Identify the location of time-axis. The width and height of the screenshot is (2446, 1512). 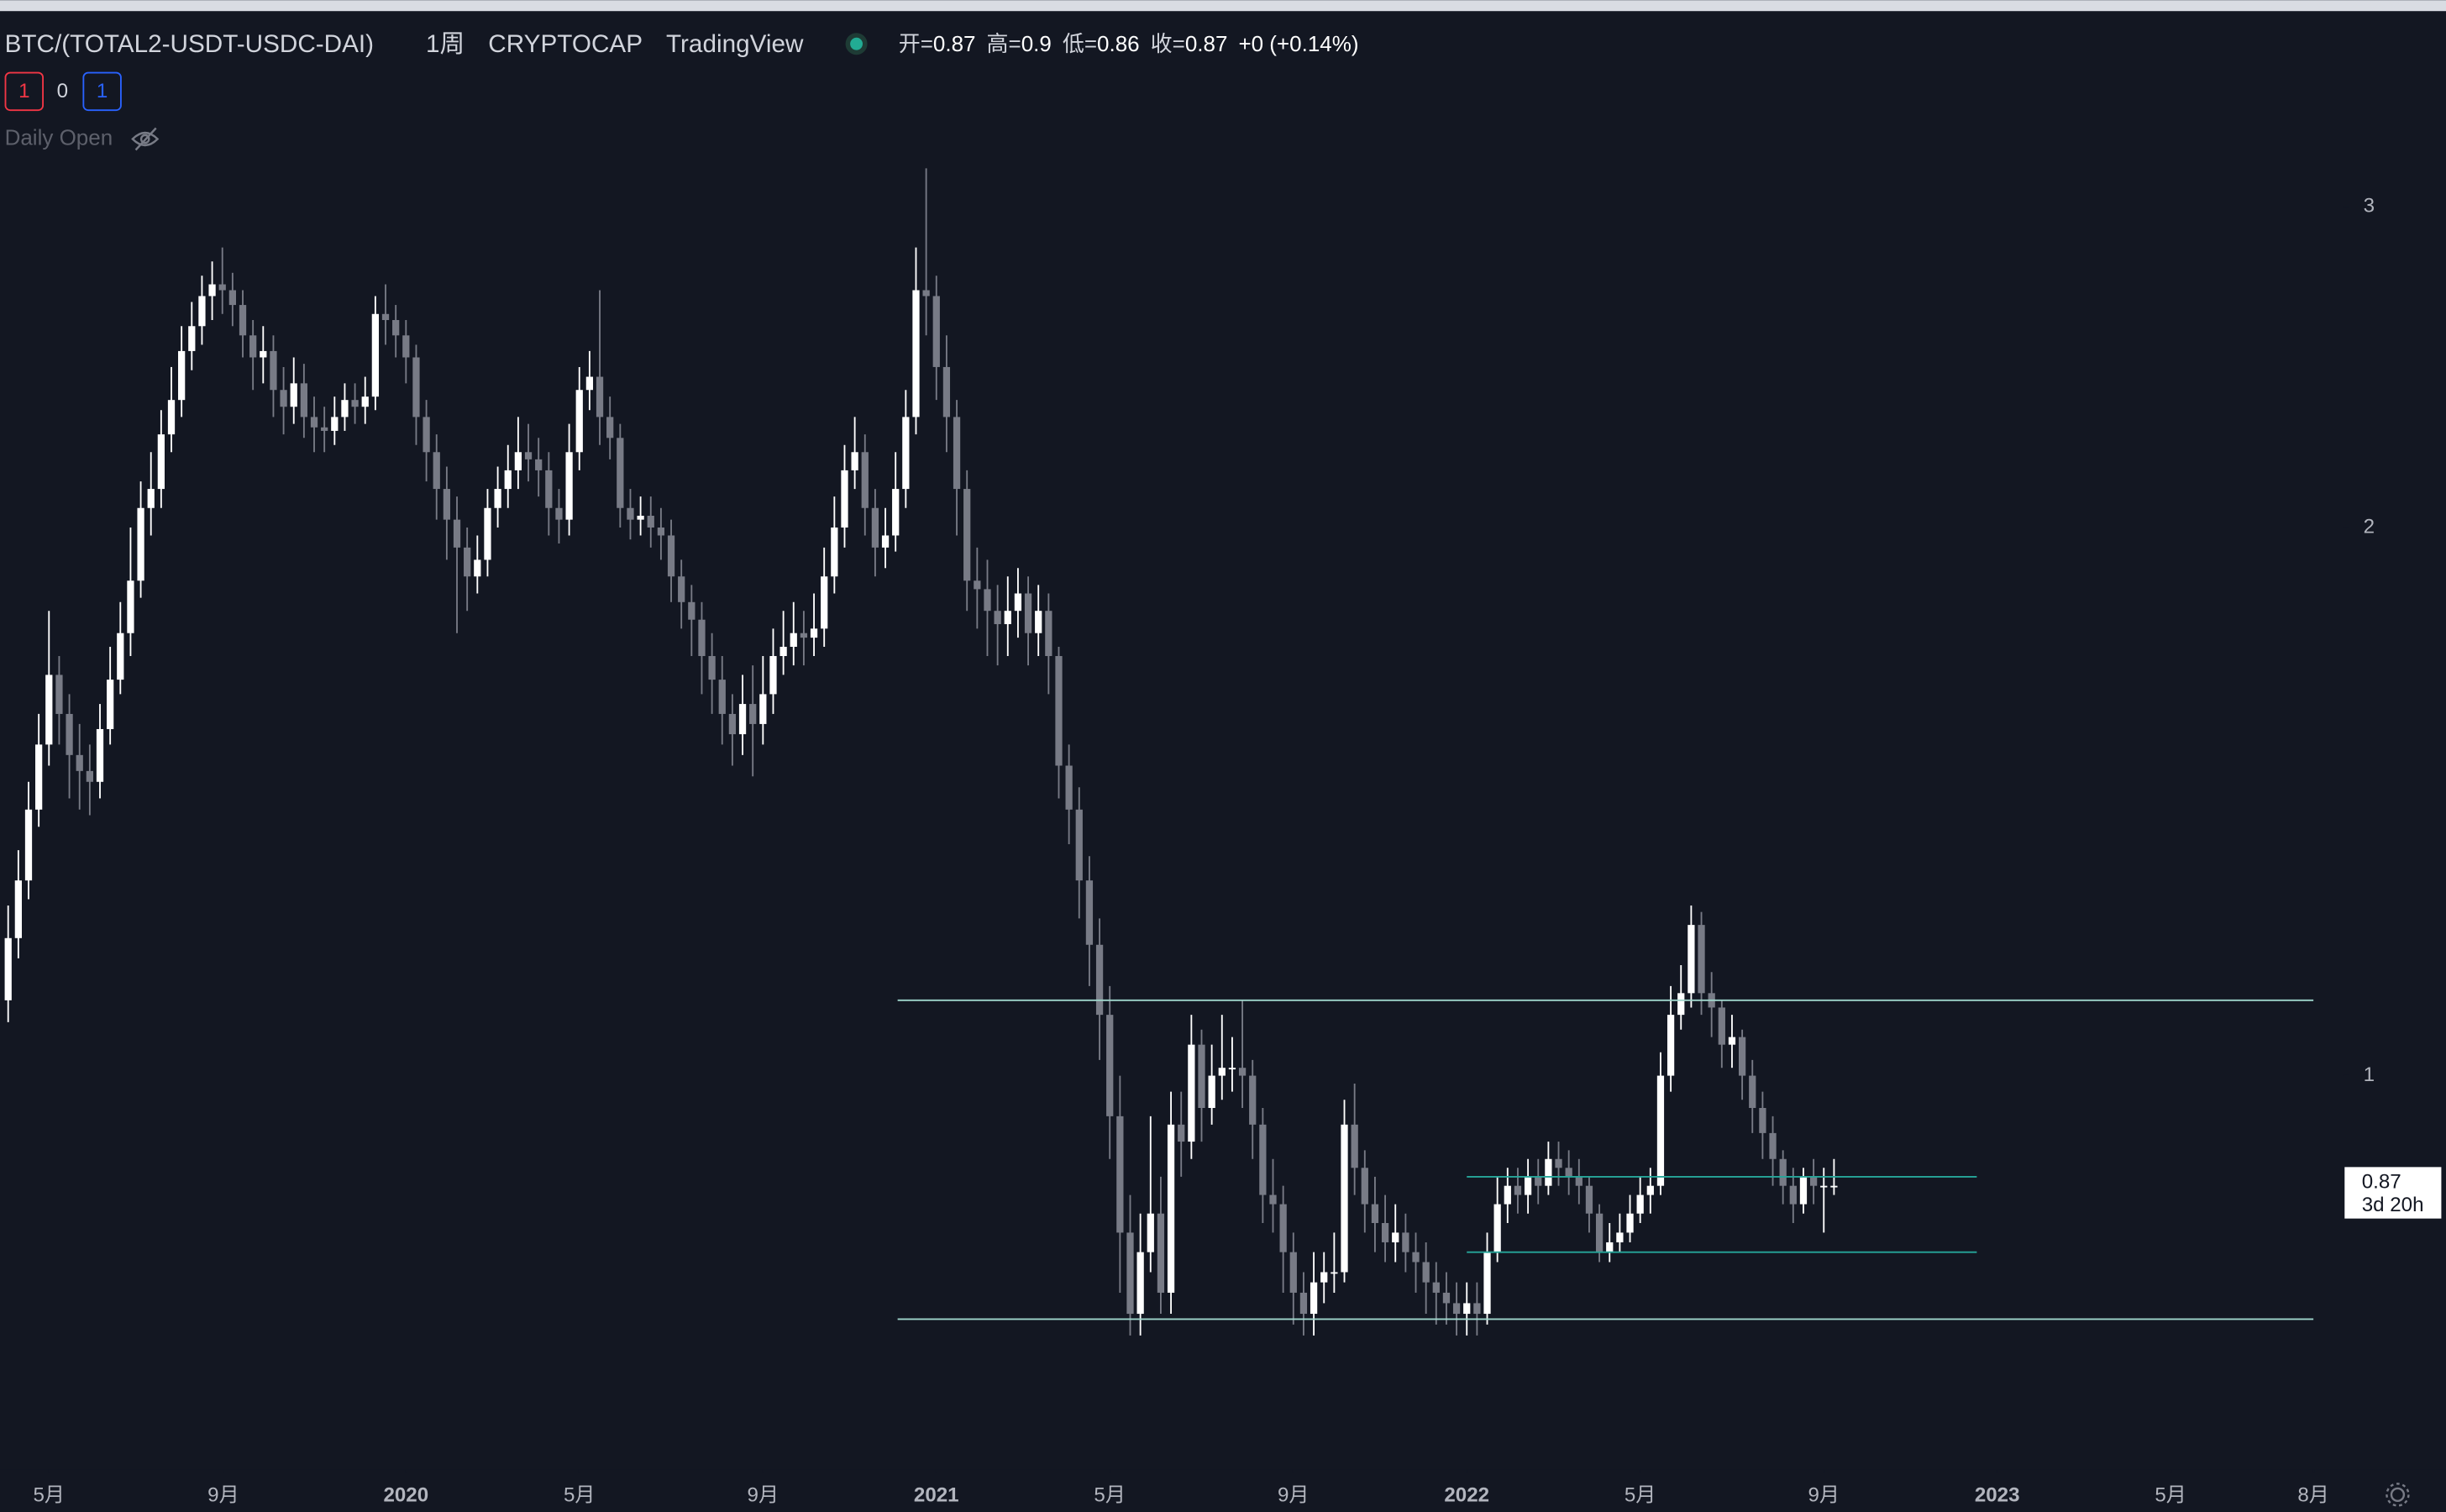
(1223, 1490).